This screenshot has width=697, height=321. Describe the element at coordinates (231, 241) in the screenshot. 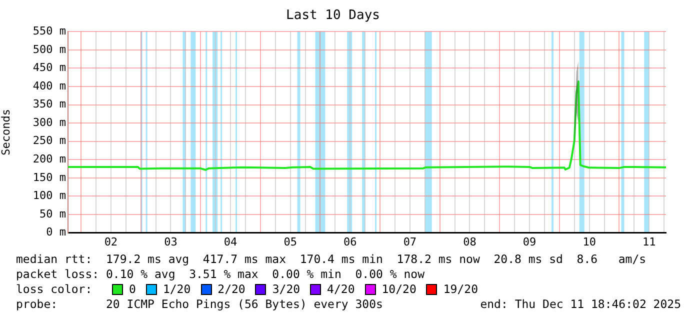

I see `x-tick-label: 04` at that location.